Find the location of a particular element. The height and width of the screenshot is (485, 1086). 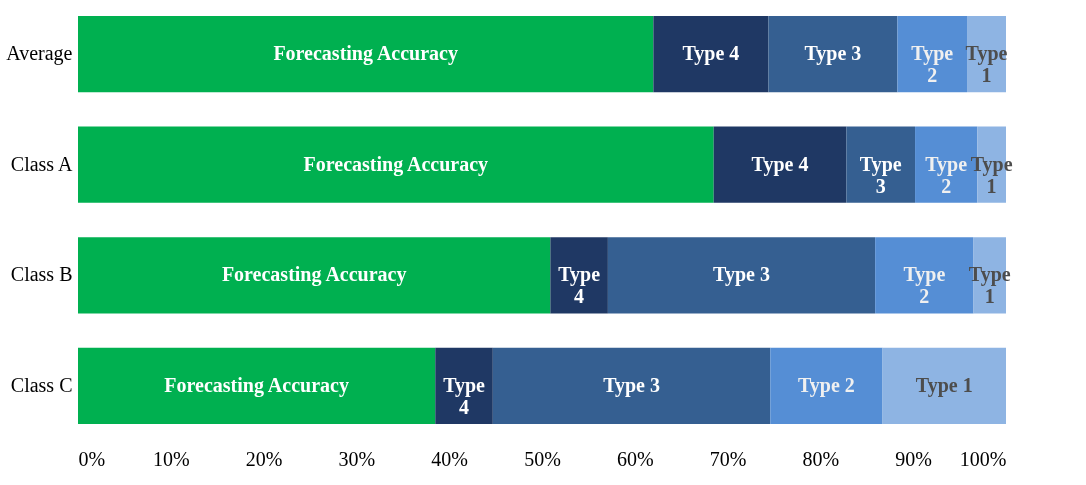

x-tick-label: 70% is located at coordinates (728, 458).